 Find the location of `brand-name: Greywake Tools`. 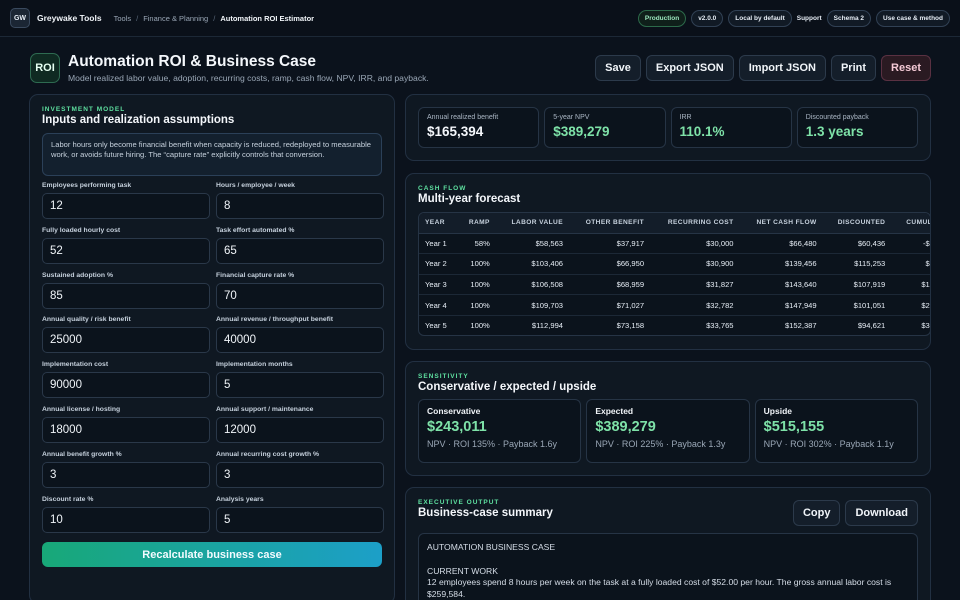

brand-name: Greywake Tools is located at coordinates (69, 18).